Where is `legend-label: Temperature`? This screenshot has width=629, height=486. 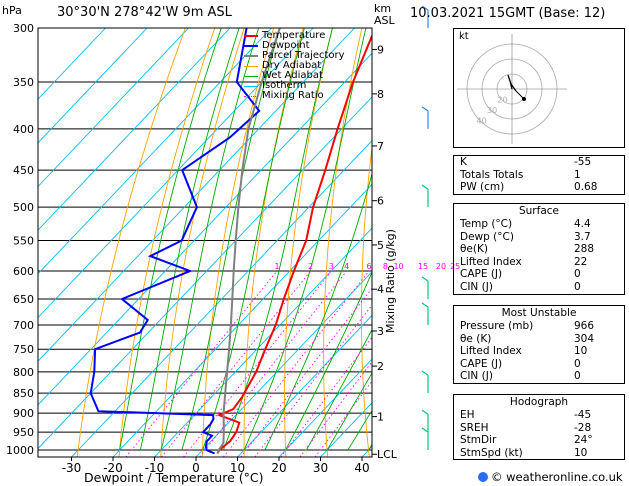
legend-label: Temperature is located at coordinates (294, 35).